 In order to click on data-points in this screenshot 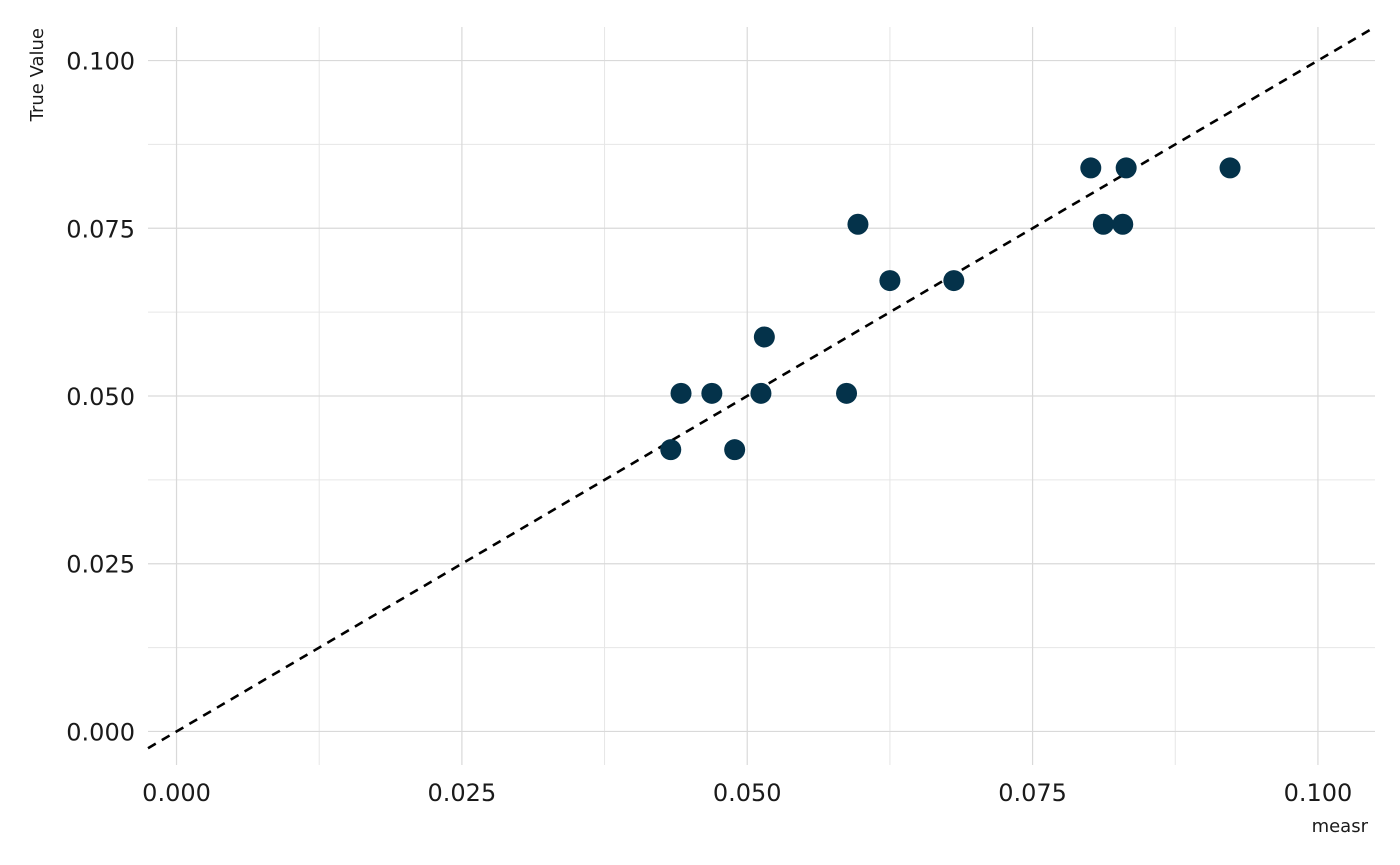, I will do `click(950, 309)`.